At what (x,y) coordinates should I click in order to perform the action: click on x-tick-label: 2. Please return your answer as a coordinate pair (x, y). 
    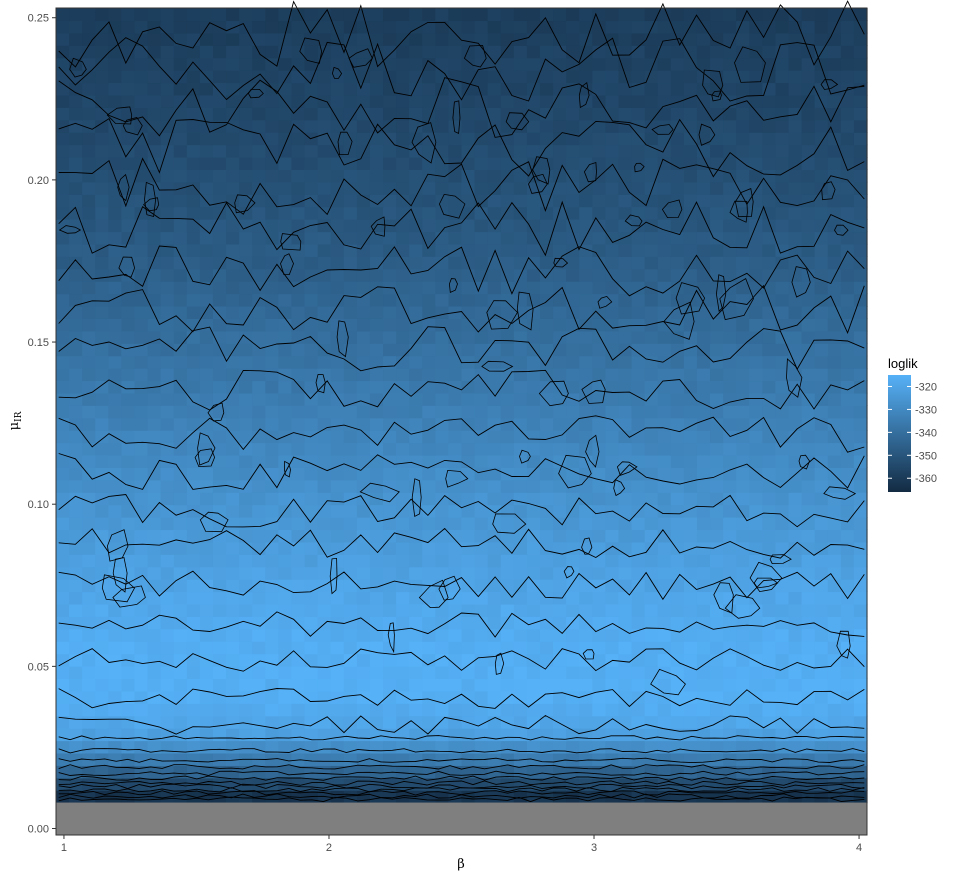
    Looking at the image, I should click on (329, 848).